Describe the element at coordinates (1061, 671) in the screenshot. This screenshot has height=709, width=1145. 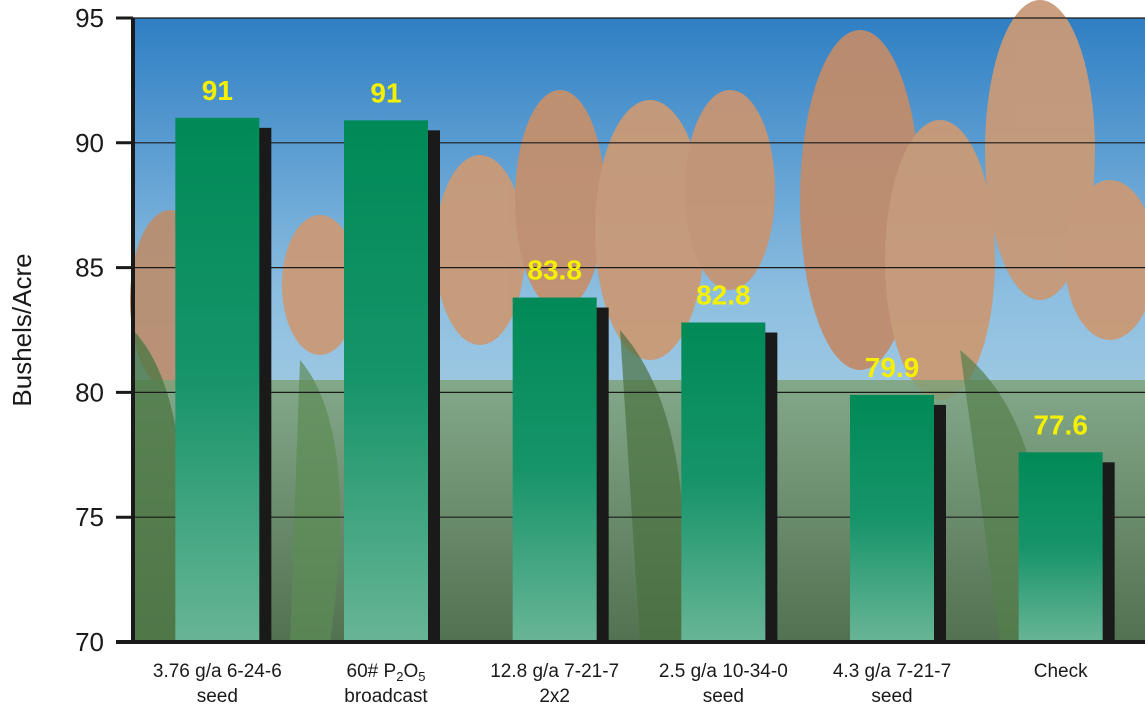
I see `category-label: Check` at that location.